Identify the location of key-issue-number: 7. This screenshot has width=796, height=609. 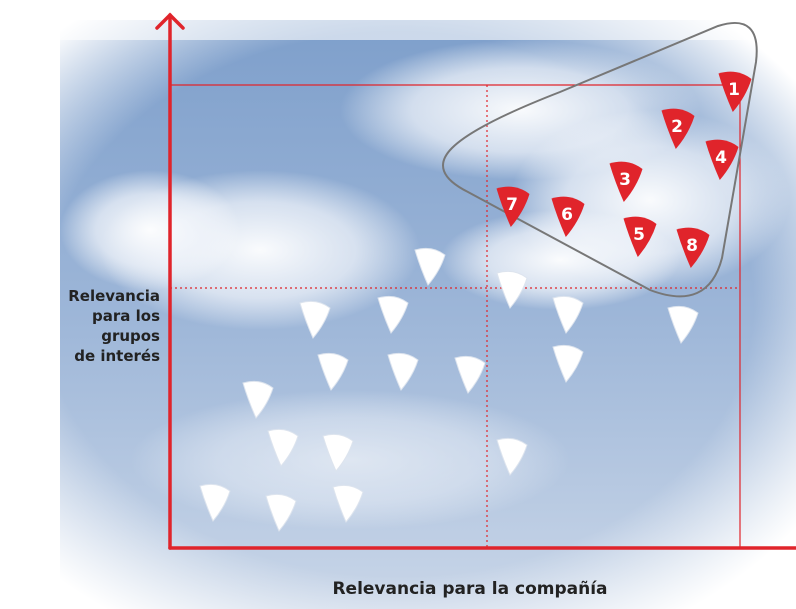
(512, 205).